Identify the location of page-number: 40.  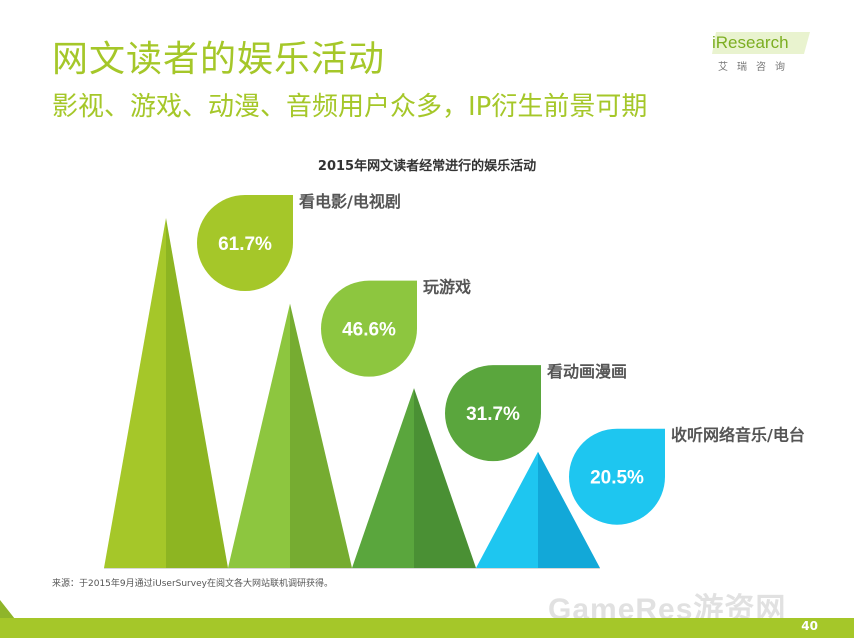
(809, 626).